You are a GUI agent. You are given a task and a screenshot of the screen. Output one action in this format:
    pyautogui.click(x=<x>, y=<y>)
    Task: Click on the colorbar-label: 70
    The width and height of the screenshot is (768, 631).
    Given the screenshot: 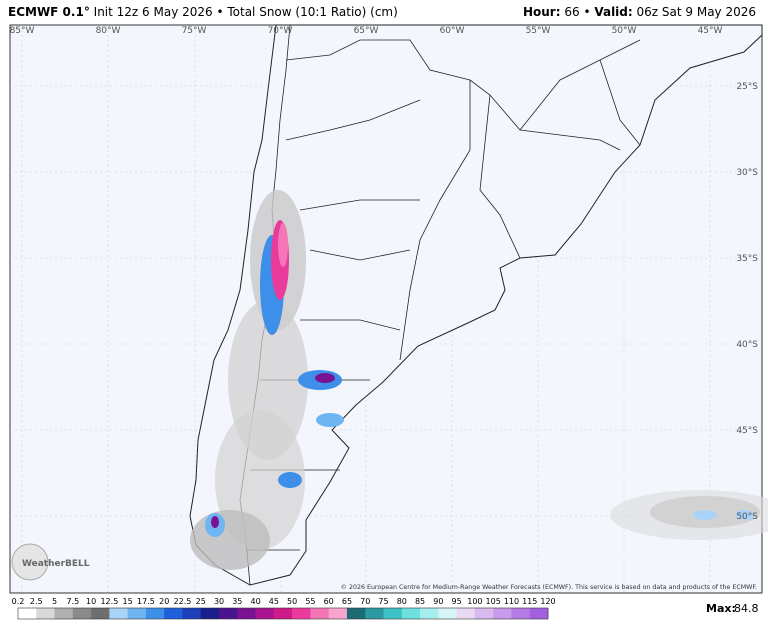 What is the action you would take?
    pyautogui.click(x=365, y=601)
    